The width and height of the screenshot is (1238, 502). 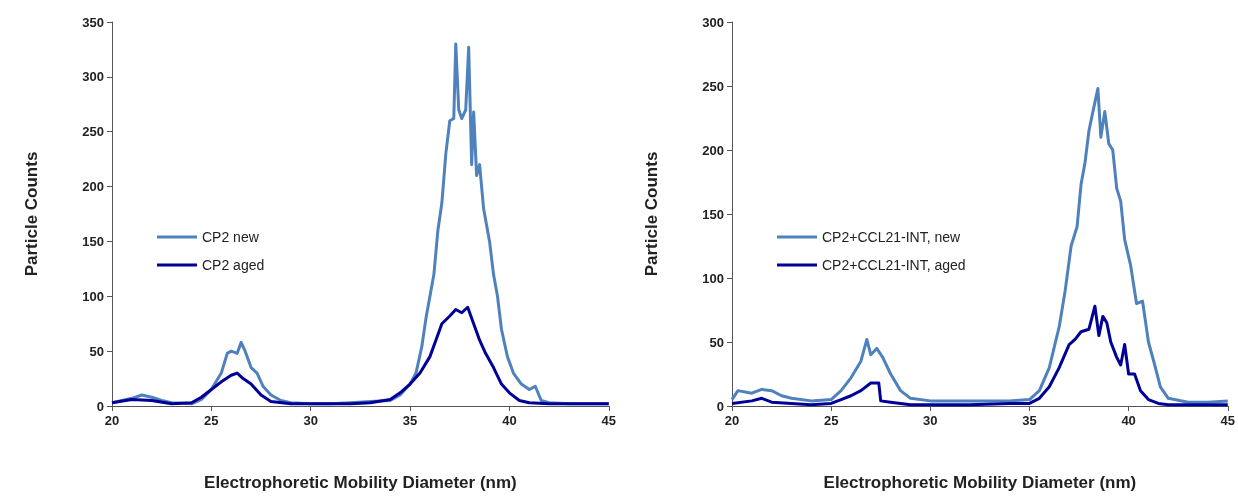 What do you see at coordinates (233, 265) in the screenshot?
I see `legend-label: CP2 aged` at bounding box center [233, 265].